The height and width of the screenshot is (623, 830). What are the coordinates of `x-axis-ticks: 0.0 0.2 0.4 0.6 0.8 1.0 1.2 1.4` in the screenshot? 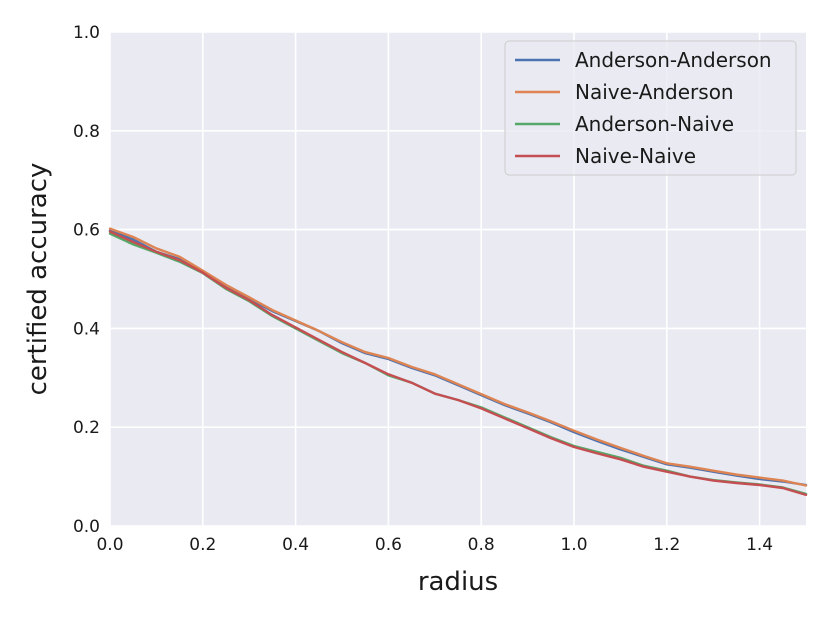 It's located at (434, 545).